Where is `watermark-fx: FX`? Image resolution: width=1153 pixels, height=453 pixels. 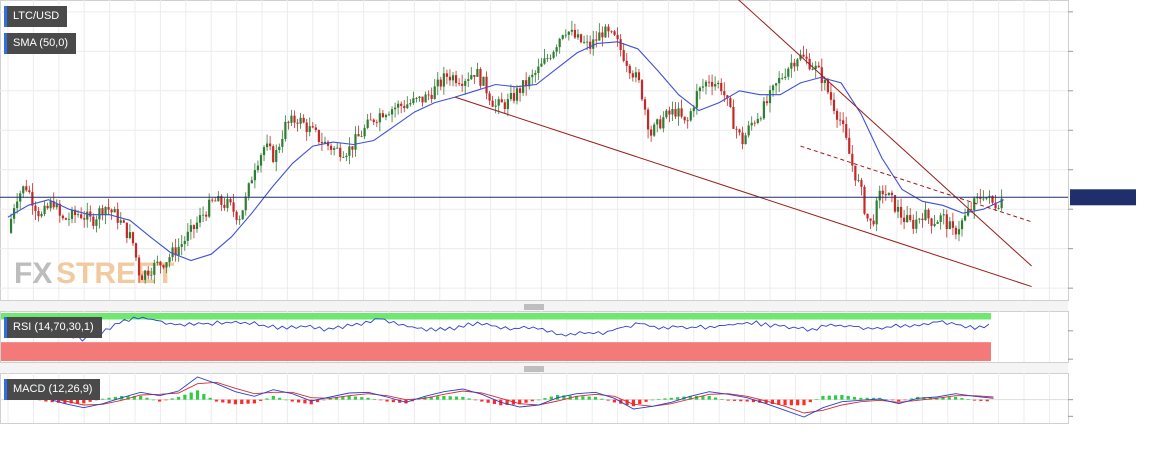 watermark-fx: FX is located at coordinates (33, 273).